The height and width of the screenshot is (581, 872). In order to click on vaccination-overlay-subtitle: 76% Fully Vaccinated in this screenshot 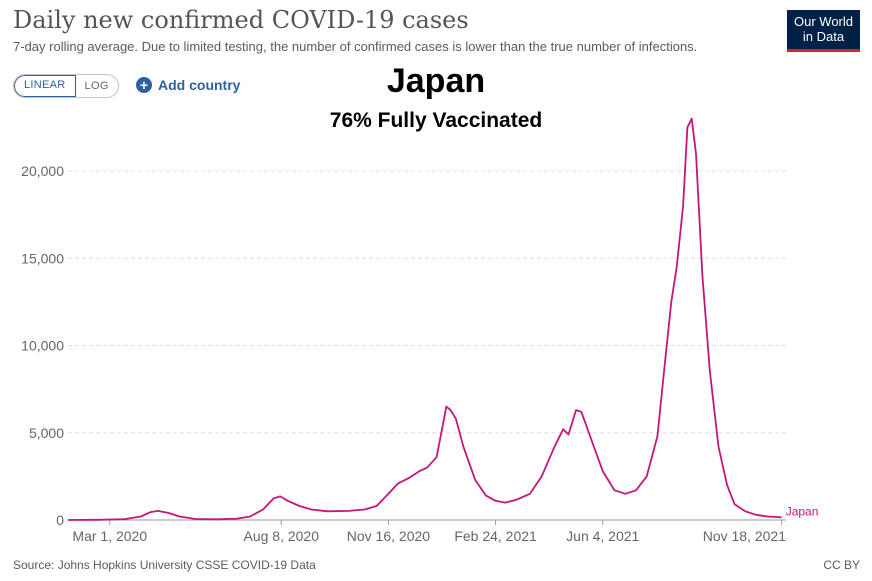, I will do `click(436, 120)`.